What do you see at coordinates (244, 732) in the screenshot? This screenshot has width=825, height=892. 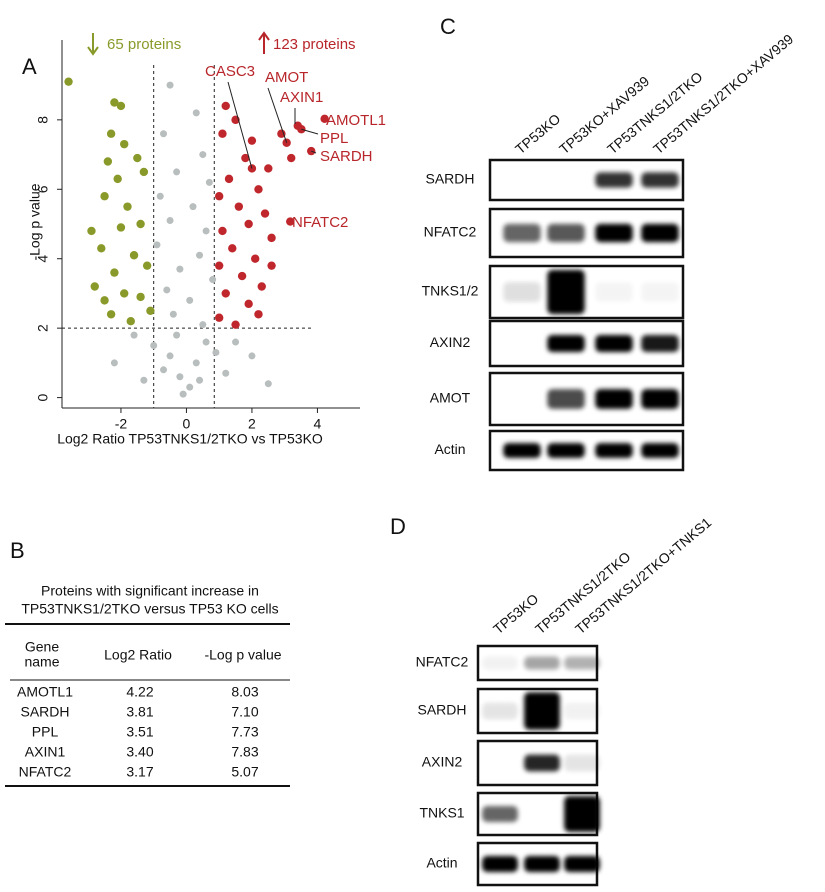 I see `table-cell: 7.73` at bounding box center [244, 732].